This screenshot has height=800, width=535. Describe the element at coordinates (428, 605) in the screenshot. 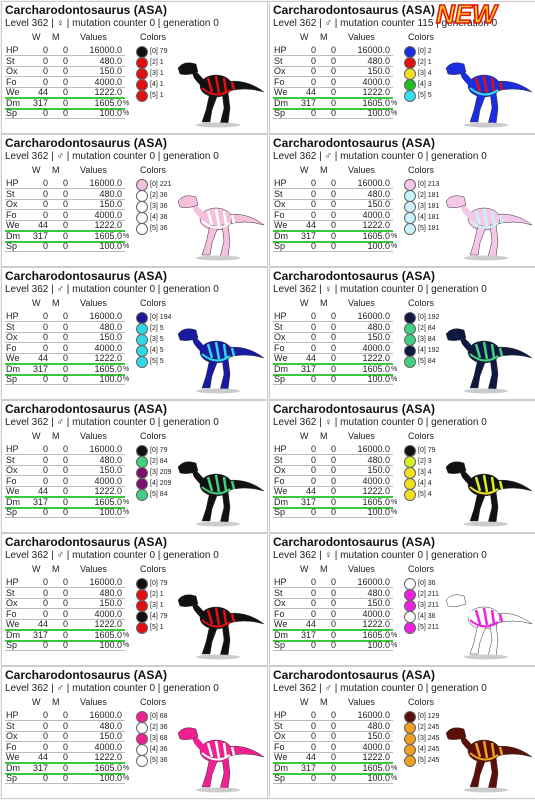

I see `color-label: [3] 211` at that location.